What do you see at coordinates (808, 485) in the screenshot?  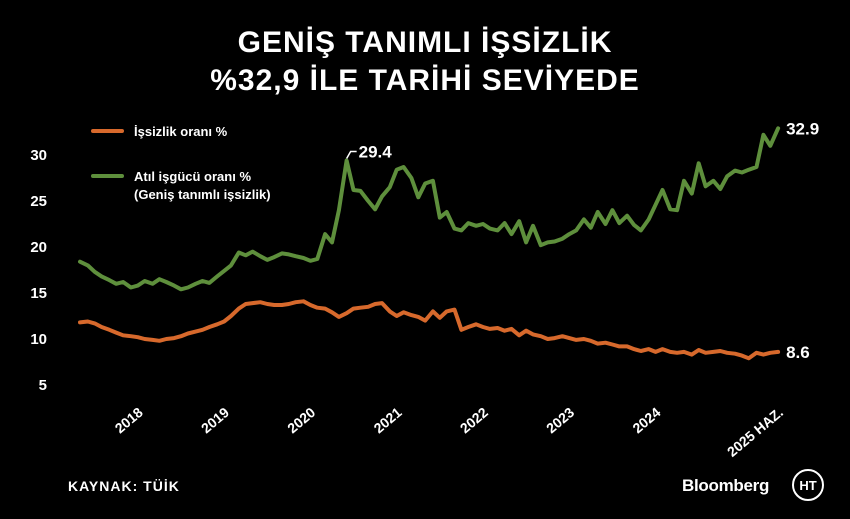 I see `ht-logo-icon: HT` at bounding box center [808, 485].